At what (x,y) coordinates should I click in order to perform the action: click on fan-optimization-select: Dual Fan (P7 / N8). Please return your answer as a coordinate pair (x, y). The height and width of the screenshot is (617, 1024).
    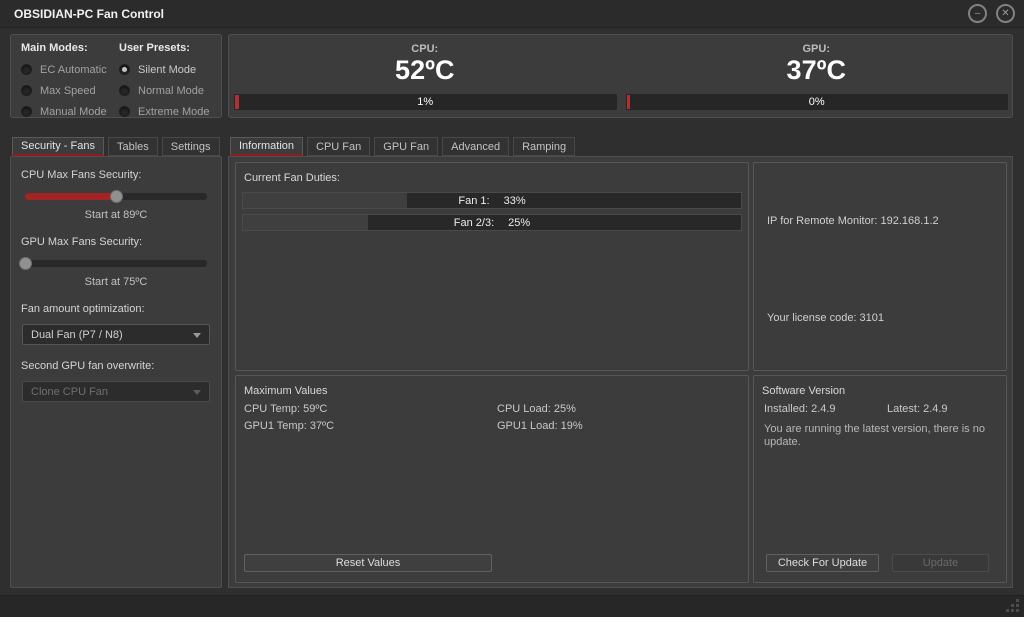
    Looking at the image, I should click on (116, 334).